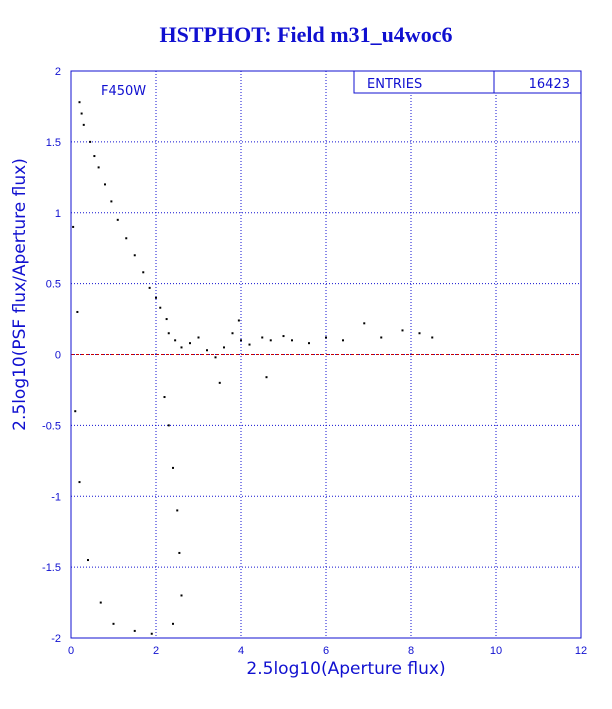 Image resolution: width=612 pixels, height=709 pixels. Describe the element at coordinates (549, 84) in the screenshot. I see `stats-entries-value: 16423` at that location.